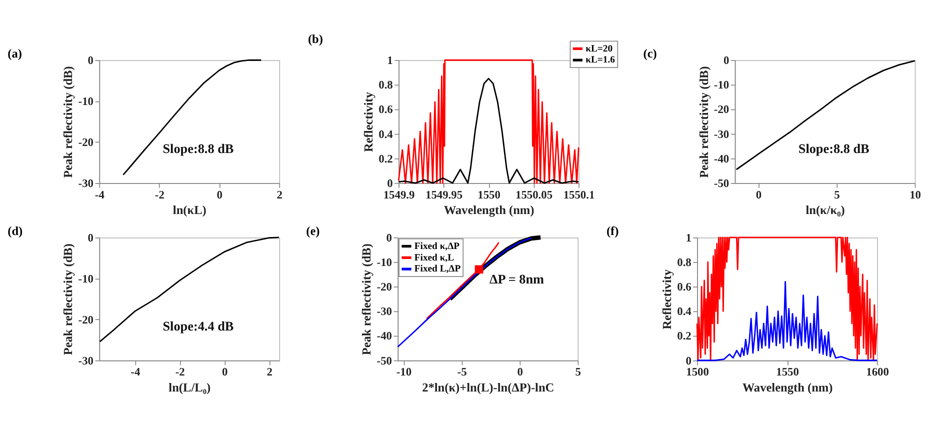  Describe the element at coordinates (488, 387) in the screenshot. I see `x-axis-title: 2*ln(κ)+ln(L)-ln(ΔP)-lnC` at that location.